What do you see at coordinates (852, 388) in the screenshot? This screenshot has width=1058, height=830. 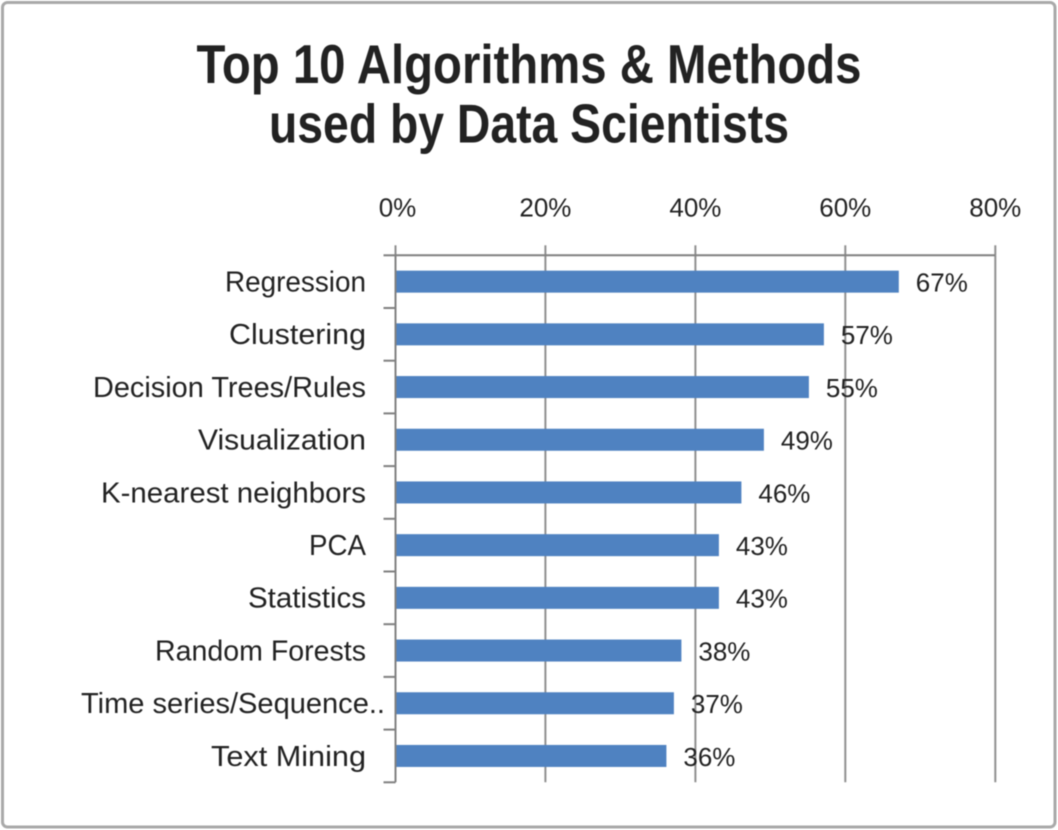 I see `svg-text: 55%` at bounding box center [852, 388].